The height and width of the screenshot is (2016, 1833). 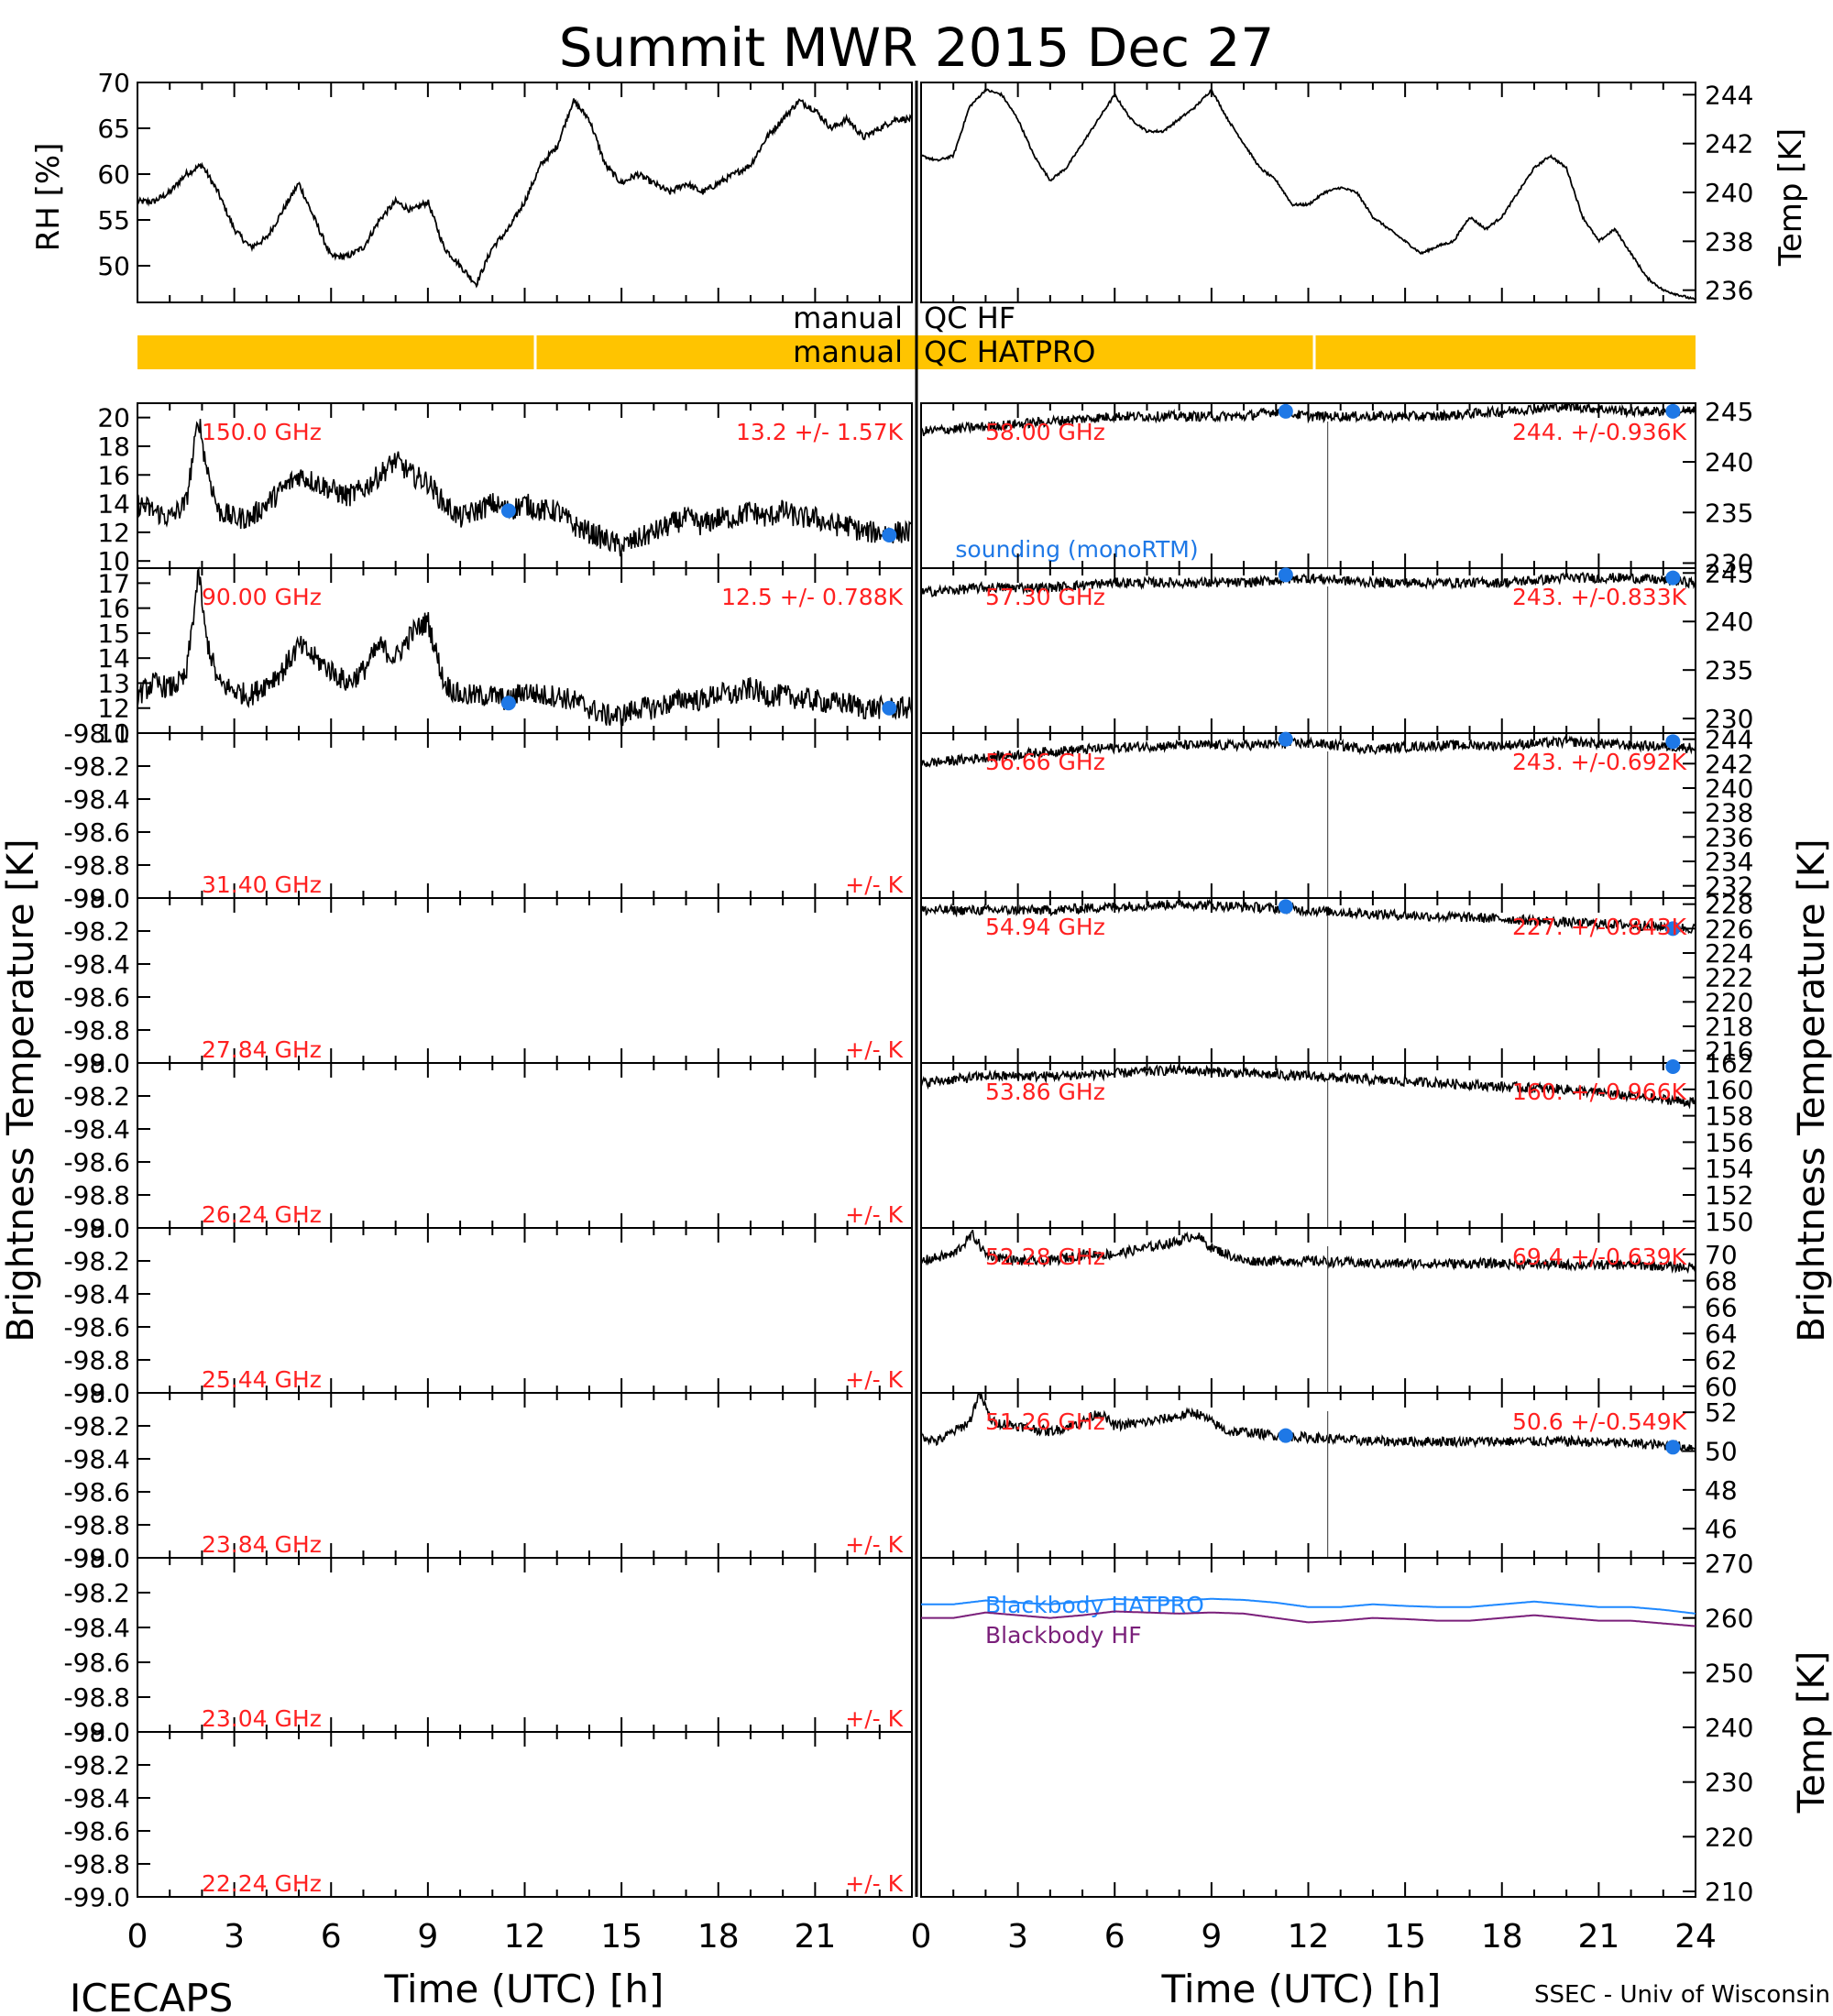 I want to click on y-tick-label: 240, so click(x=1729, y=193).